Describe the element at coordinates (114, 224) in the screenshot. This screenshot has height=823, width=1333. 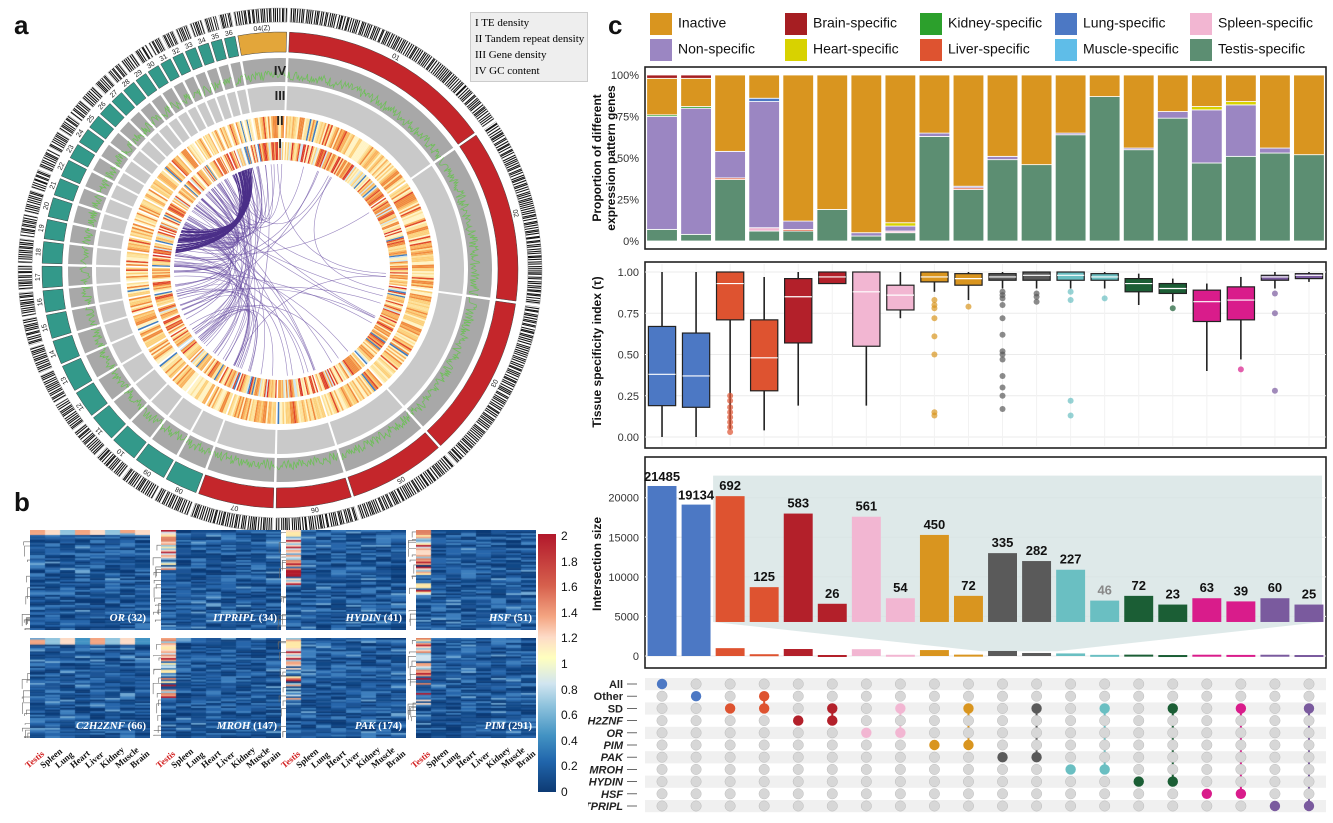
I see `gene-density-track` at that location.